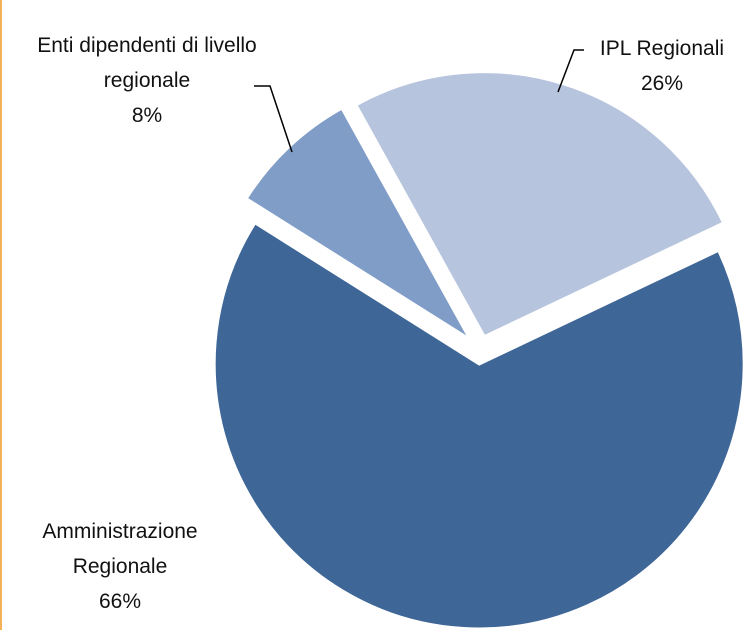 Image resolution: width=745 pixels, height=630 pixels. What do you see at coordinates (147, 63) in the screenshot?
I see `category-label: Enti dipendenti di livello regionale` at bounding box center [147, 63].